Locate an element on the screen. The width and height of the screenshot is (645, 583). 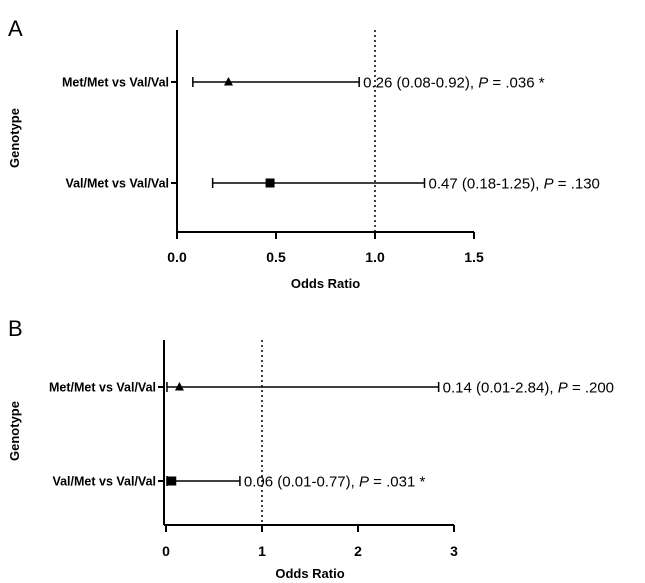
x-tick-label: 3 is located at coordinates (454, 551).